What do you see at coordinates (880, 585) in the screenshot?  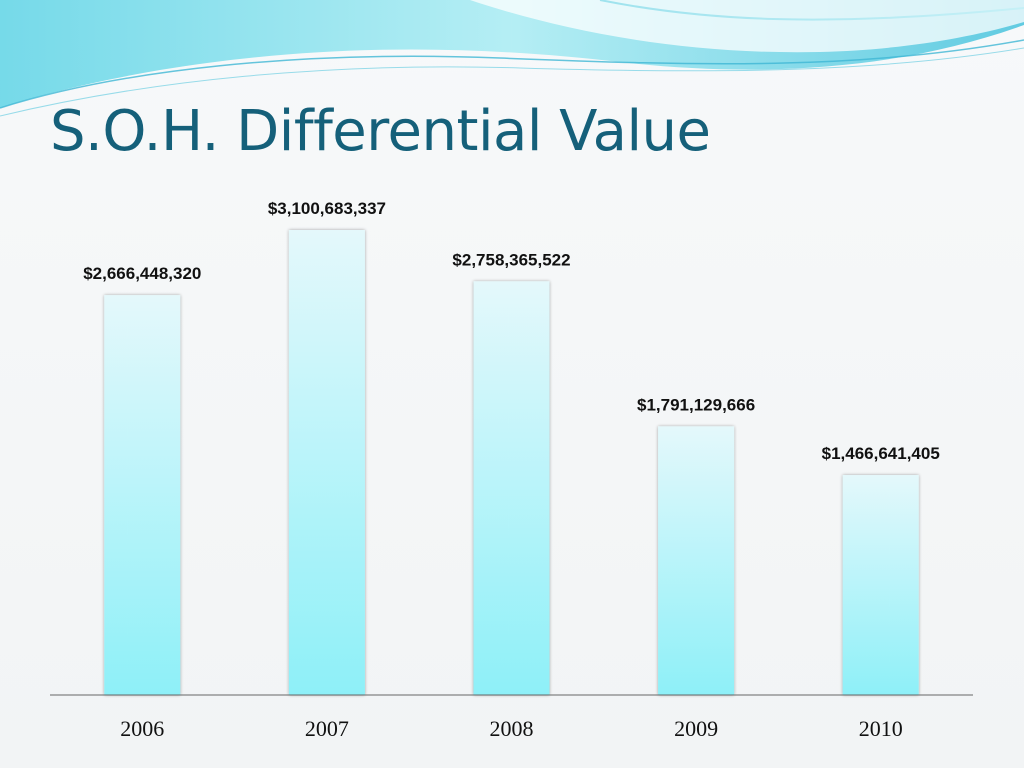 I see `bar-2010` at bounding box center [880, 585].